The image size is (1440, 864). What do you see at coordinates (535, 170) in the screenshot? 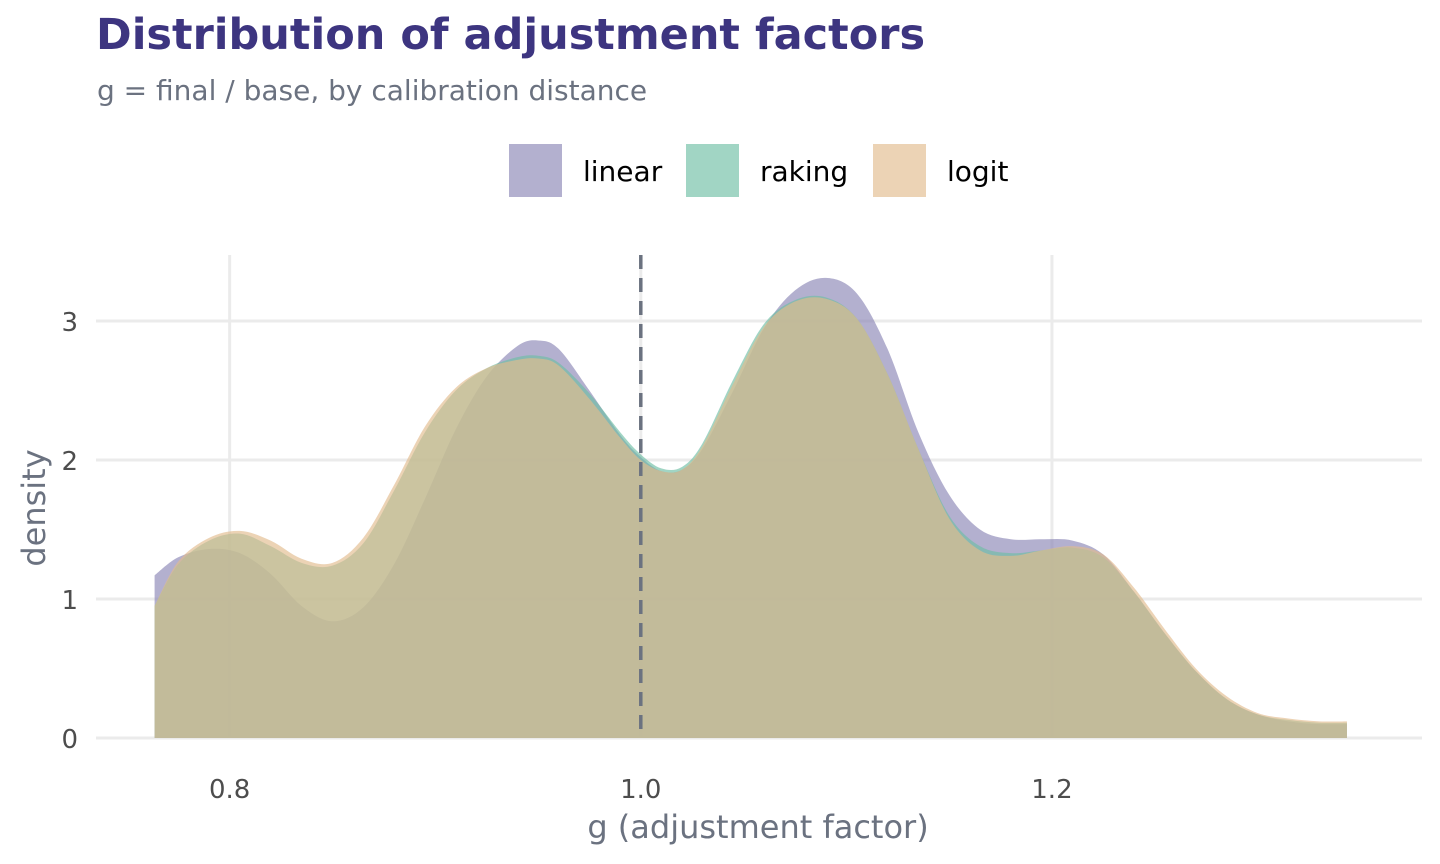
I see `legend-key-linear` at bounding box center [535, 170].